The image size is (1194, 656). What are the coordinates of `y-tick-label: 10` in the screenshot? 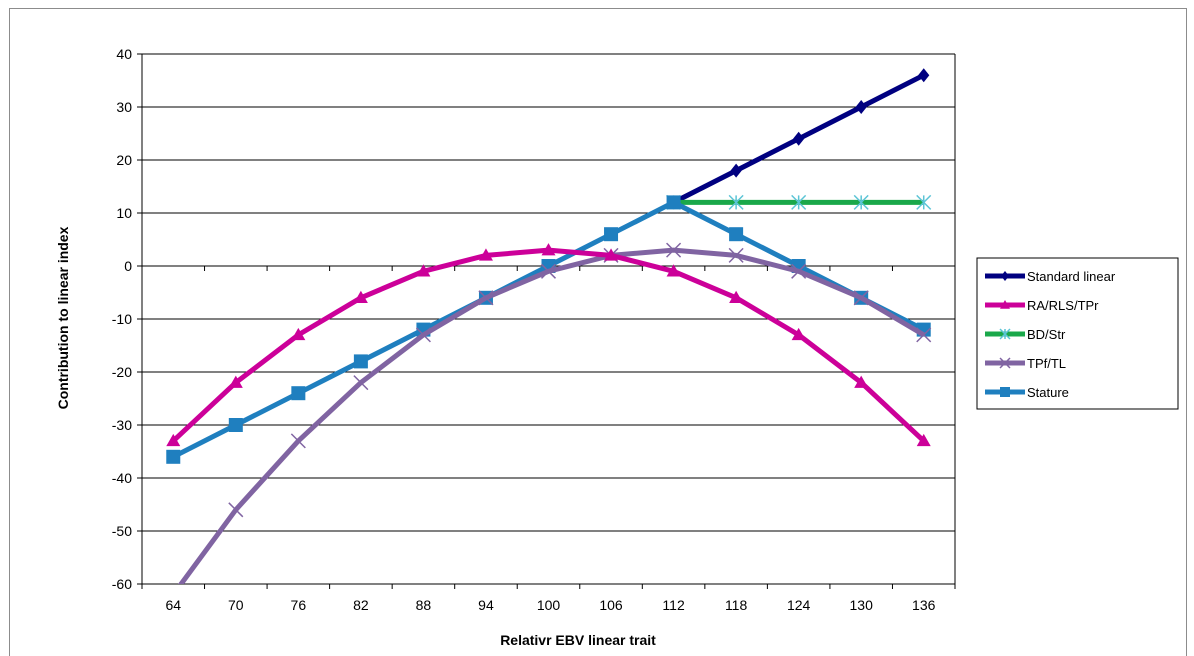 It's located at (124, 213).